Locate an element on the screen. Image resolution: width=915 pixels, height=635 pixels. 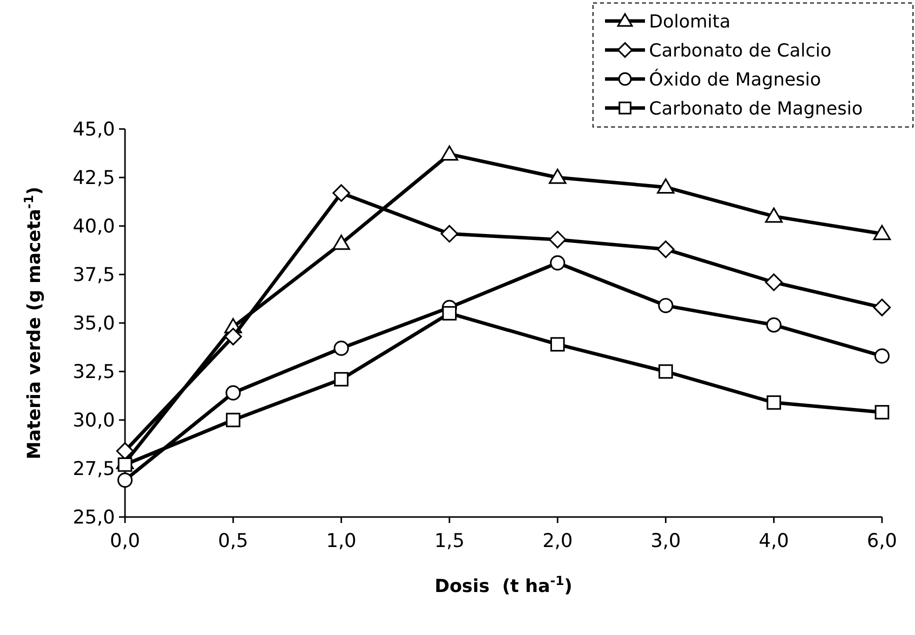
x-tick-label: 0,5 is located at coordinates (233, 541).